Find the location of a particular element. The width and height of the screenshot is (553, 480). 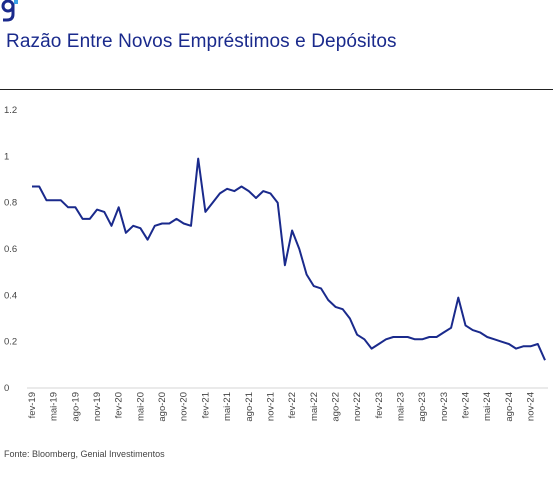

x-tick-label: nov-22 is located at coordinates (357, 406).